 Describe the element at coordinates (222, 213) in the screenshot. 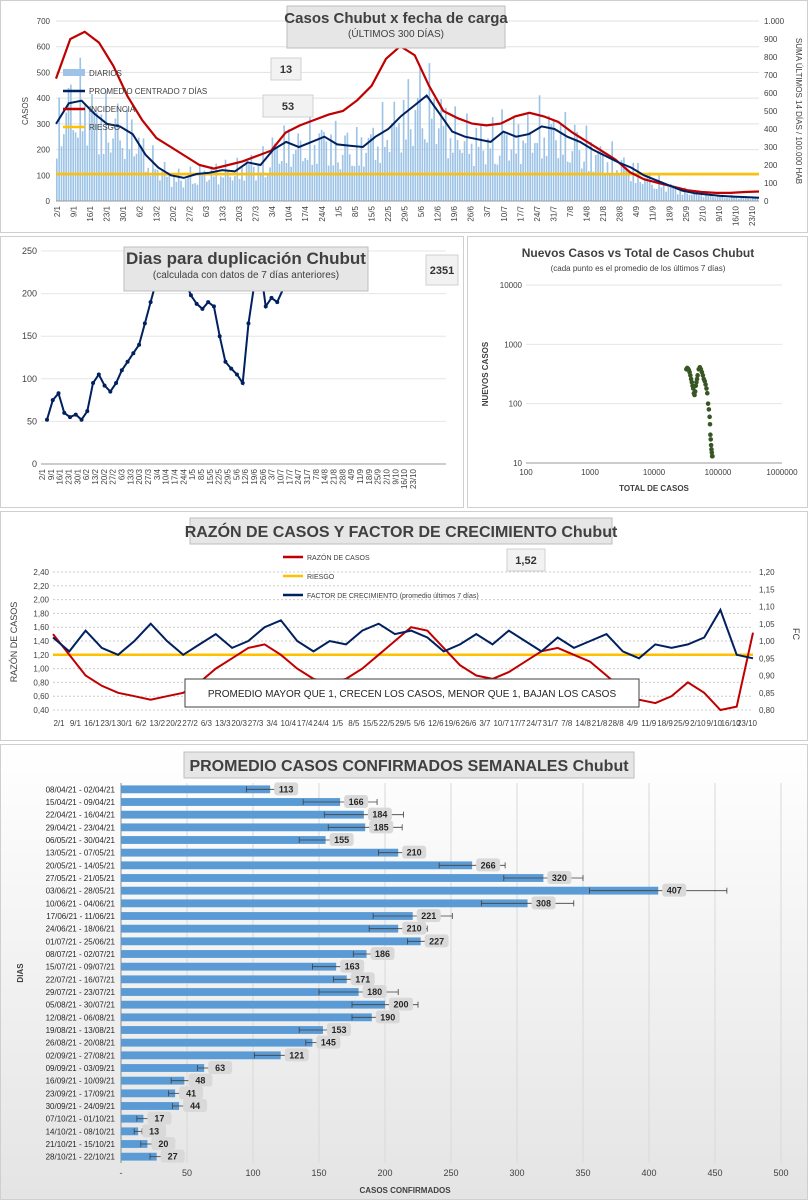

I see `chart1-xtick: 13/3` at that location.